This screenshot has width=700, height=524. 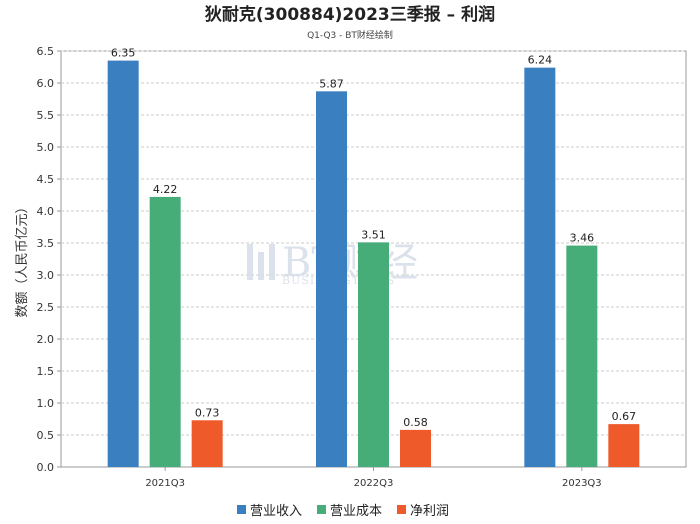 What do you see at coordinates (331, 83) in the screenshot?
I see `data-label: 5.87` at bounding box center [331, 83].